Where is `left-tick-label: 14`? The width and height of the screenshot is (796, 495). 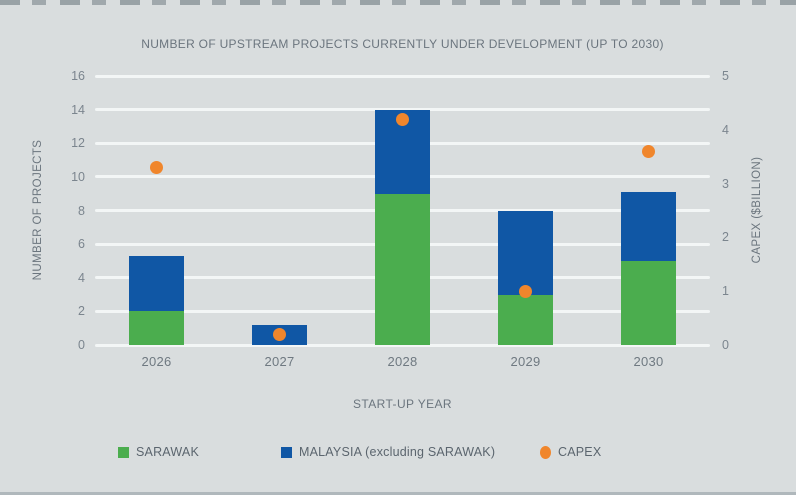 left-tick-label: 14 is located at coordinates (78, 109).